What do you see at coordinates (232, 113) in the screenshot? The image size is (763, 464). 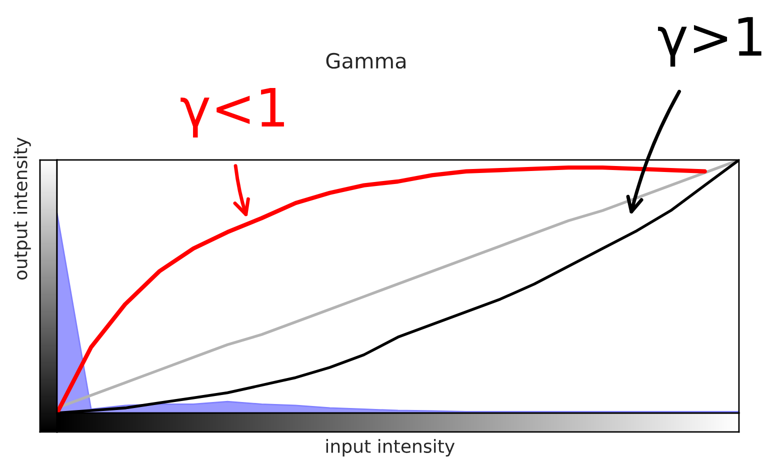 I see `text: γ<1` at bounding box center [232, 113].